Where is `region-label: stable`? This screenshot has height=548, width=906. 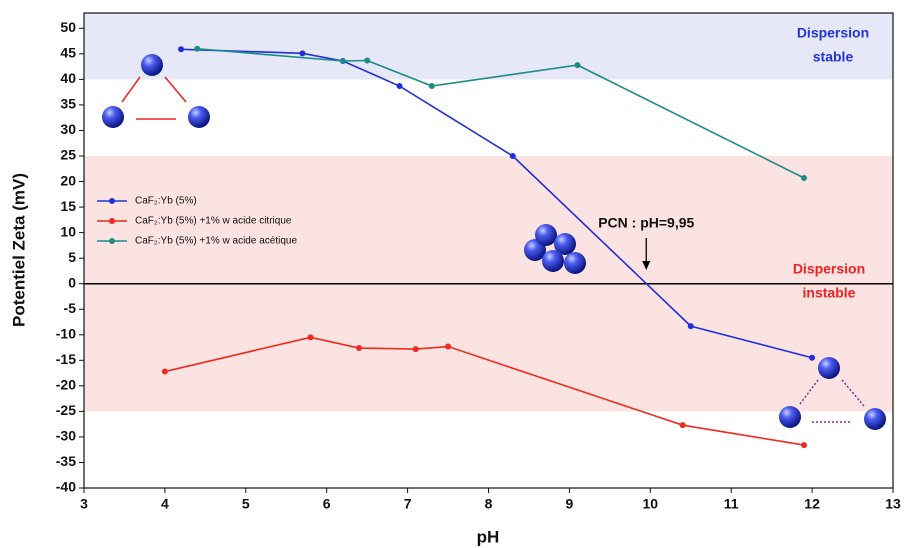
region-label: stable is located at coordinates (833, 57).